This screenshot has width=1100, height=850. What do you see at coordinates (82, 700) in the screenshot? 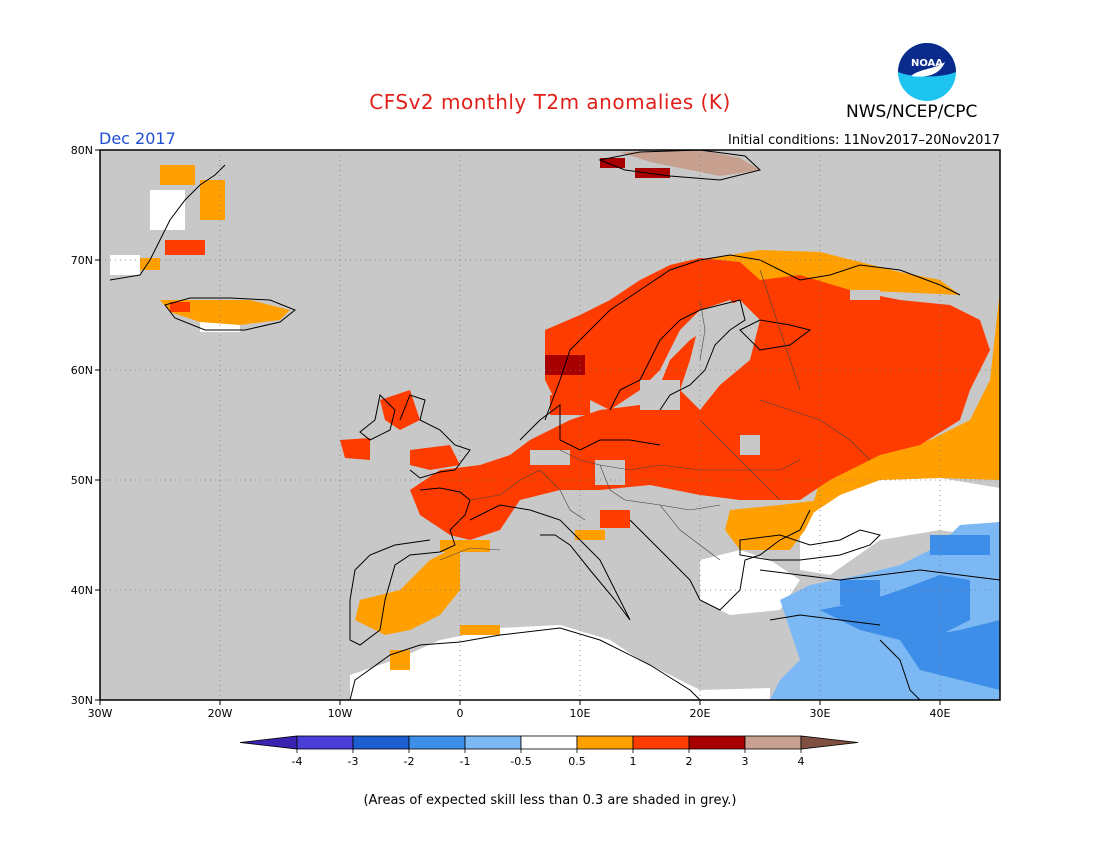
I see `y-tick-label: 30N` at bounding box center [82, 700].